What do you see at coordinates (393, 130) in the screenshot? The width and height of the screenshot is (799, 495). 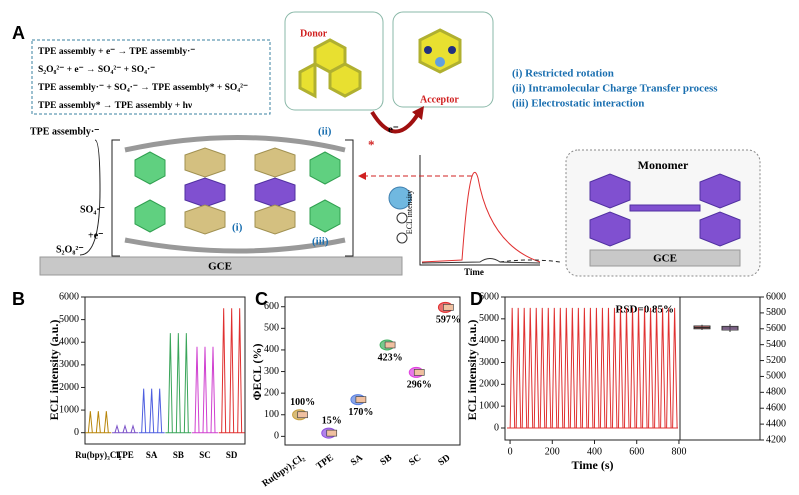 I see `electron-label: e⁻` at bounding box center [393, 130].